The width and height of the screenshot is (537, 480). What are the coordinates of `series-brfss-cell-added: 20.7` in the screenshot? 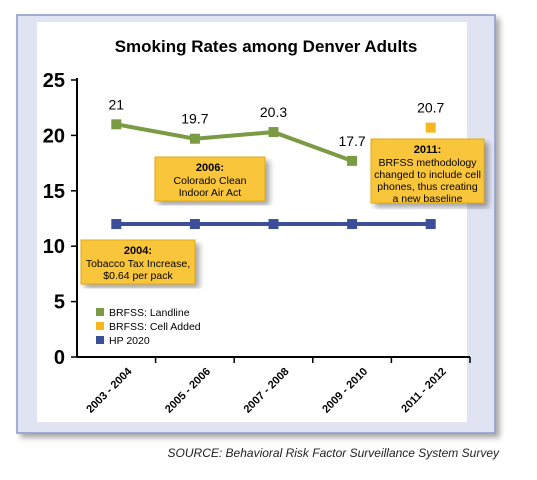 It's located at (431, 116).